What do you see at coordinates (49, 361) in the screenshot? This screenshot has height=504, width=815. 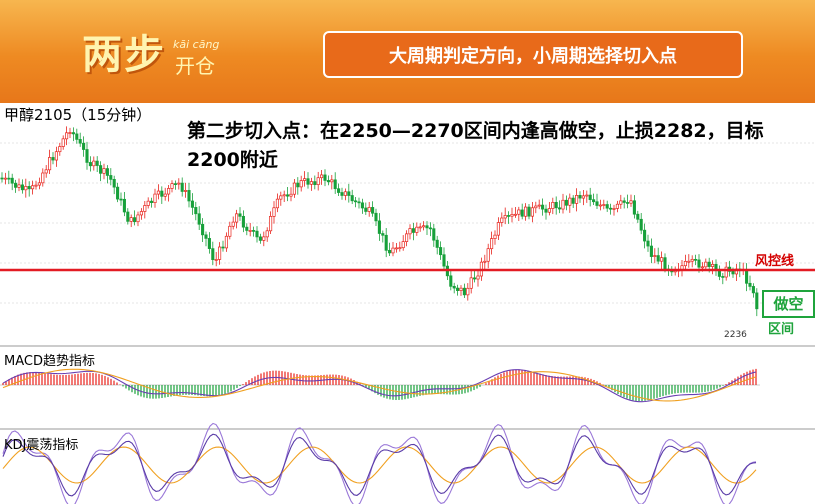 I see `macd-panel-label: MACD趋势指标` at bounding box center [49, 361].